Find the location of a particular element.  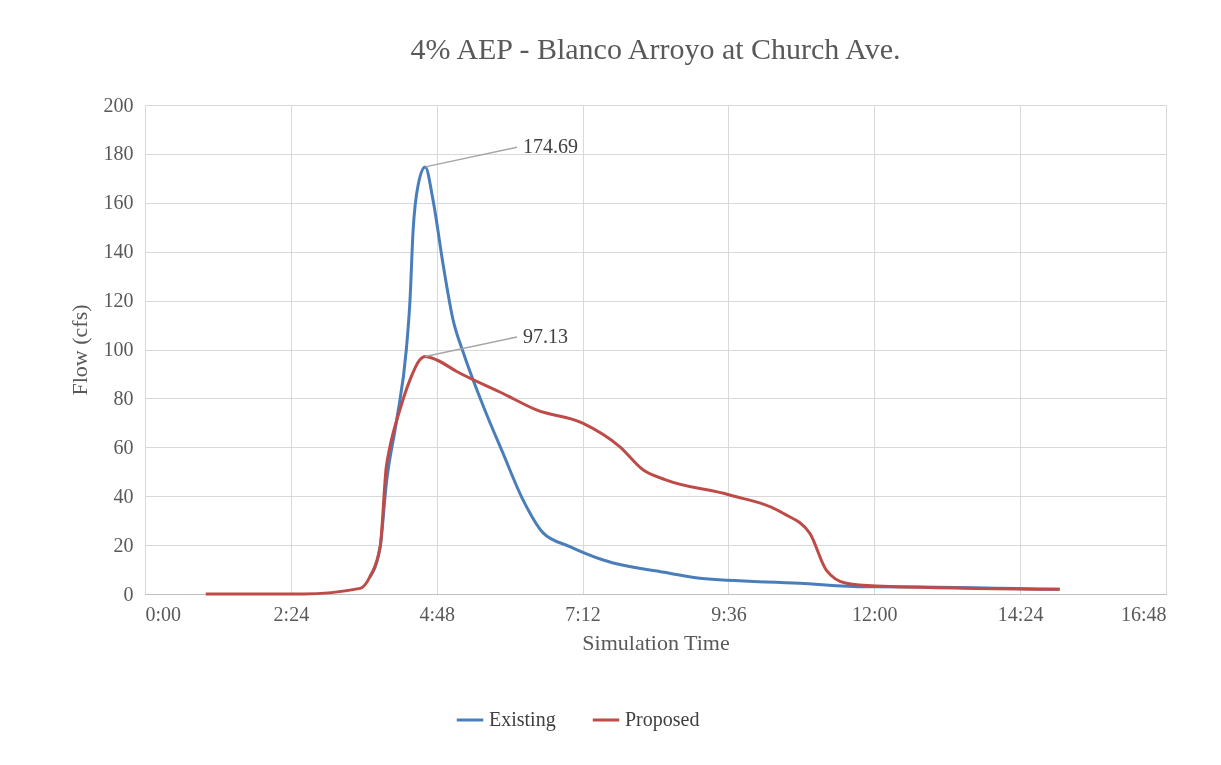

y-axis-title: Flow (cfs) is located at coordinates (79, 350).